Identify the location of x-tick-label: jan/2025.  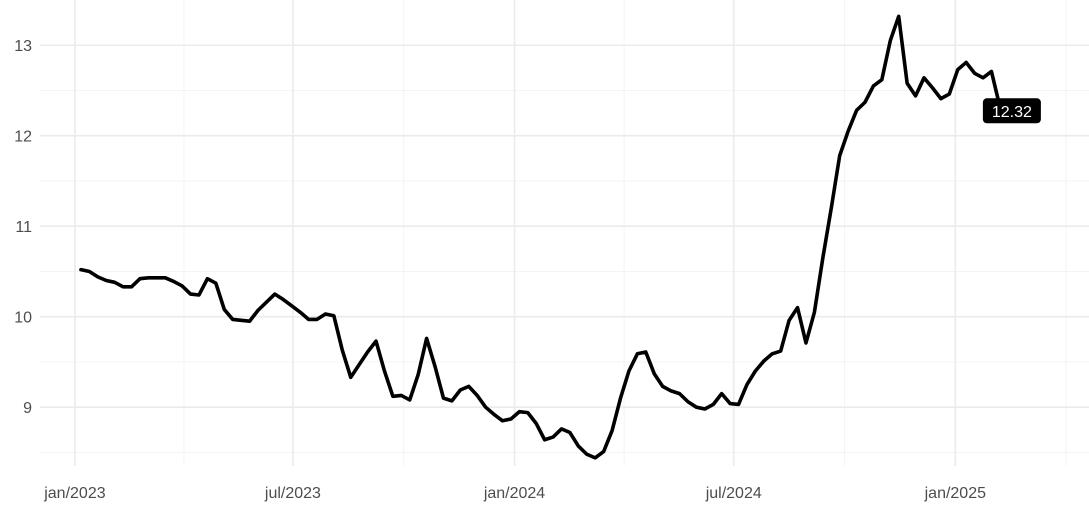
(955, 493).